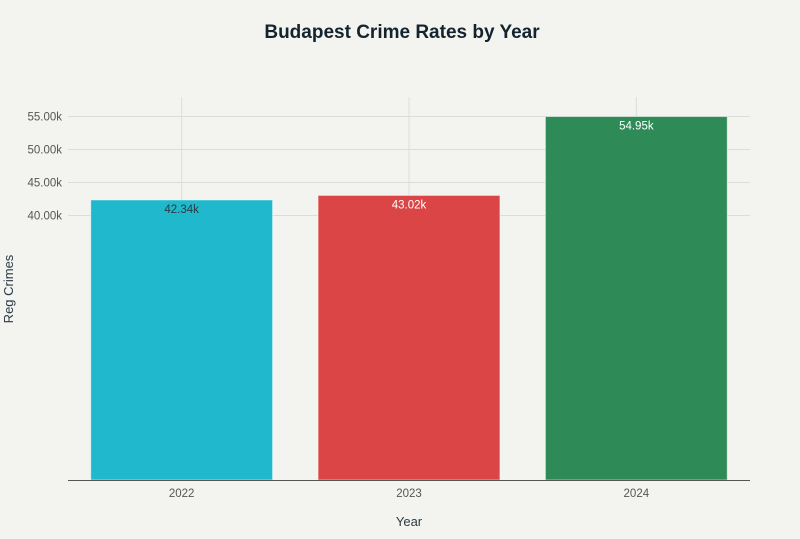 The width and height of the screenshot is (800, 539). Describe the element at coordinates (44, 151) in the screenshot. I see `y-tick-label: 50.00k` at that location.